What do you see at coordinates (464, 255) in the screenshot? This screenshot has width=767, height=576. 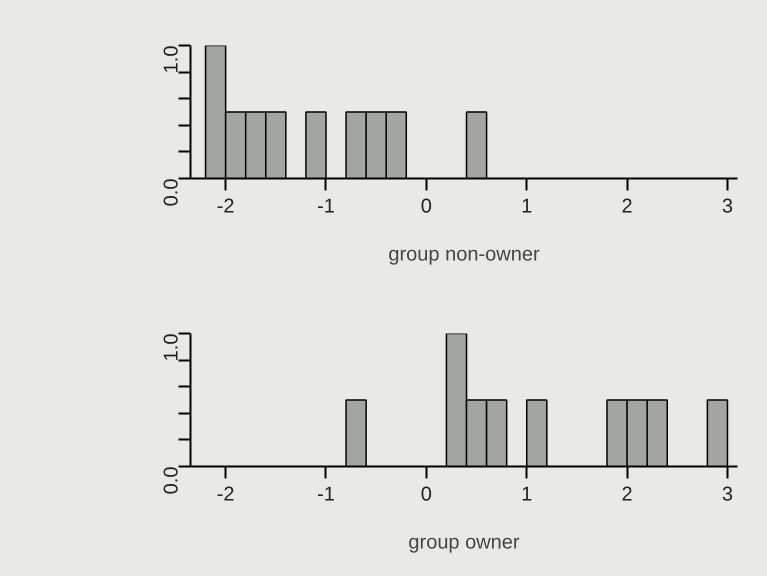 I see `x-axis-title: group non-owner` at bounding box center [464, 255].